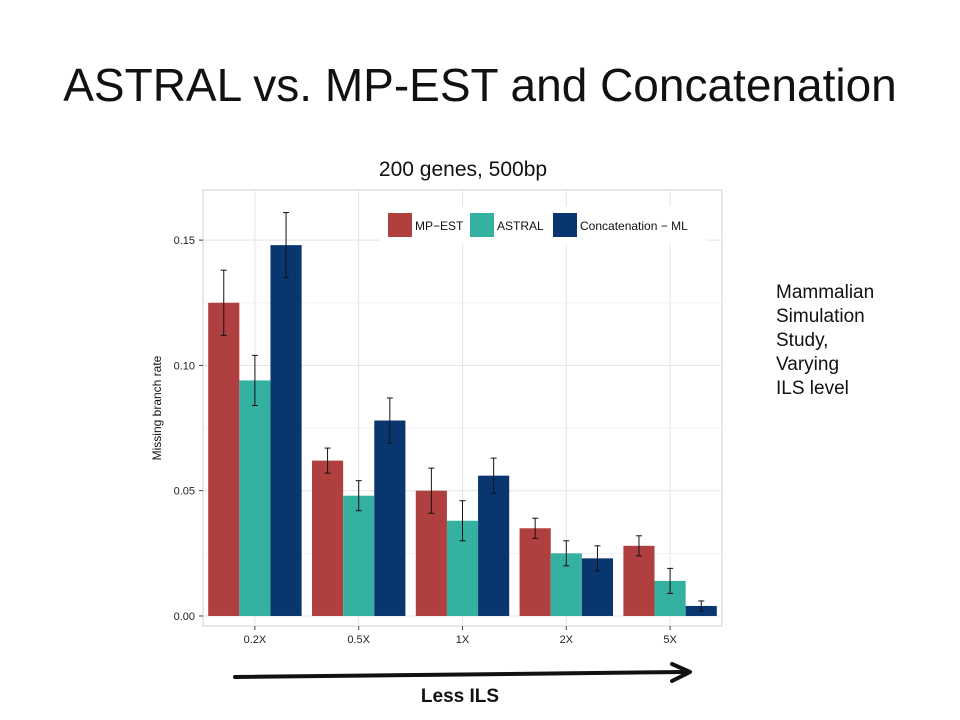  I want to click on x-tick-label: 0.5X, so click(358, 640).